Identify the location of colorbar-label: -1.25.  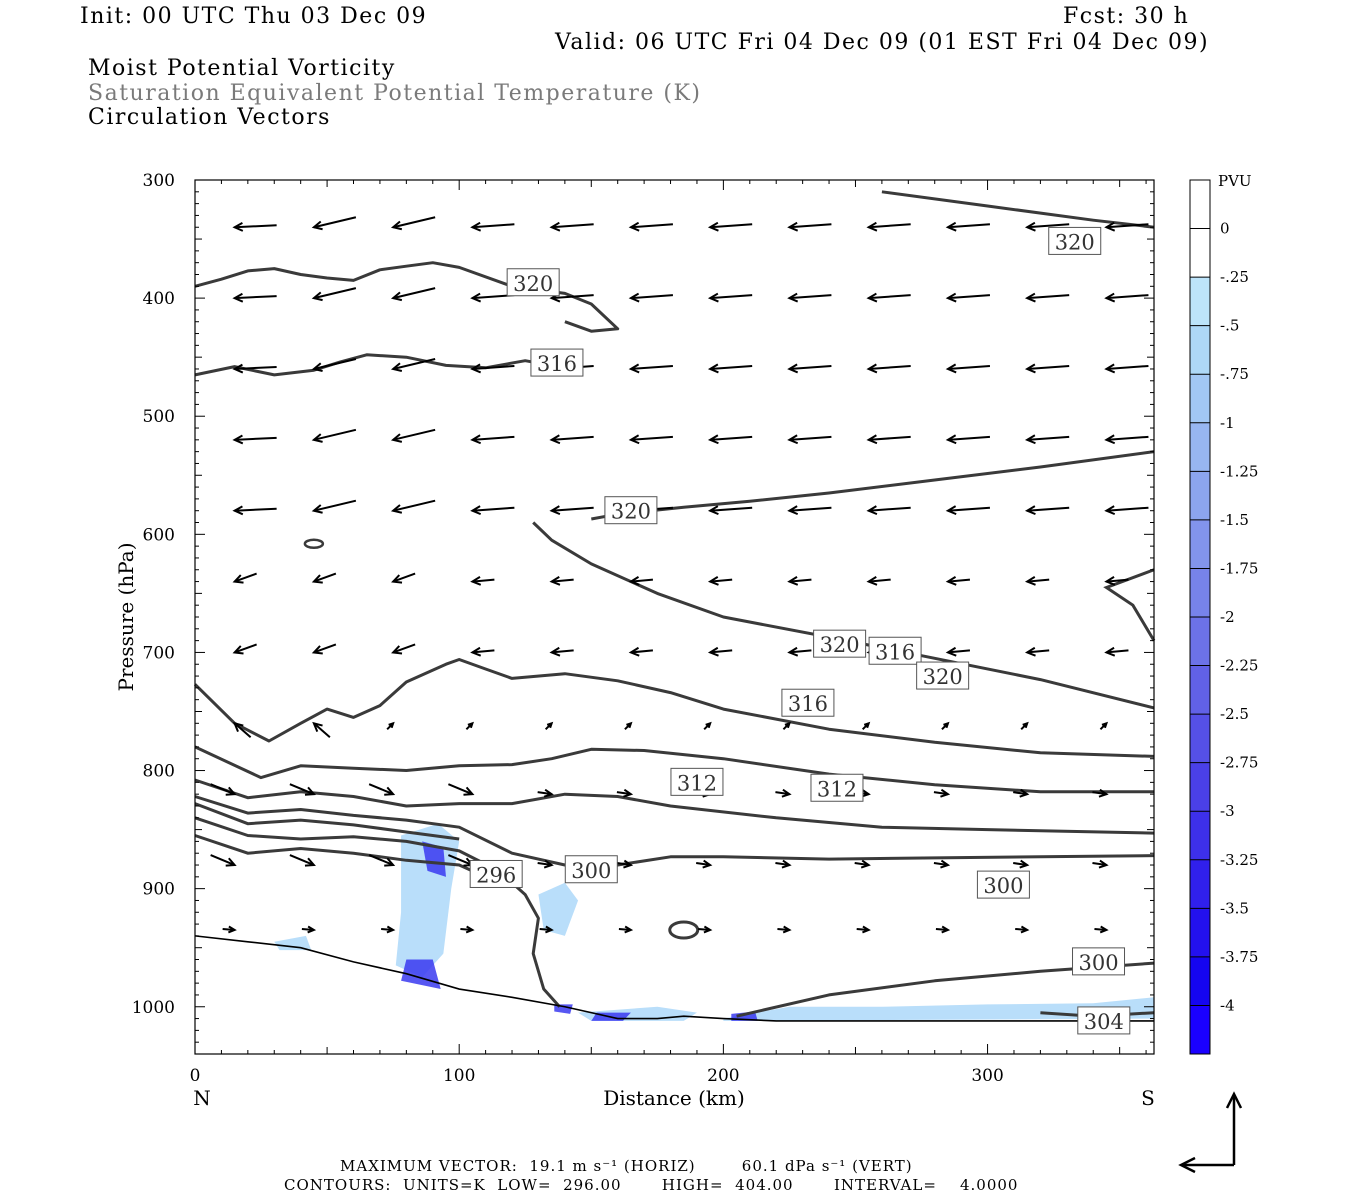
(1239, 471).